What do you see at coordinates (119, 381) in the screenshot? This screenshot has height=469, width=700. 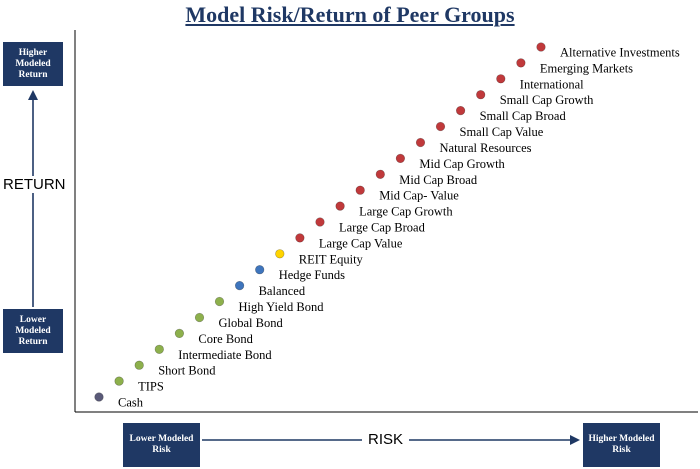 I see `point-tips` at bounding box center [119, 381].